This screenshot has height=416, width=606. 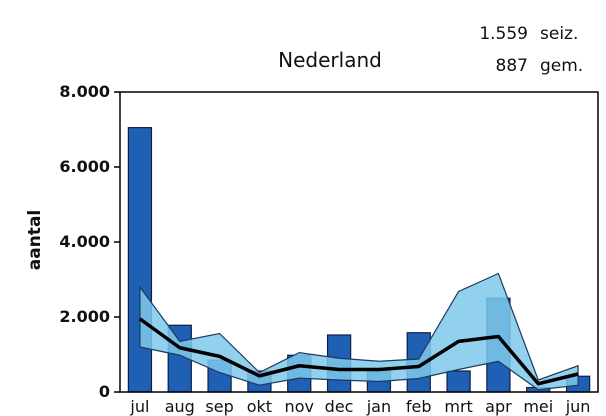 What do you see at coordinates (84, 166) in the screenshot?
I see `y-tick-label: 6.000` at bounding box center [84, 166].